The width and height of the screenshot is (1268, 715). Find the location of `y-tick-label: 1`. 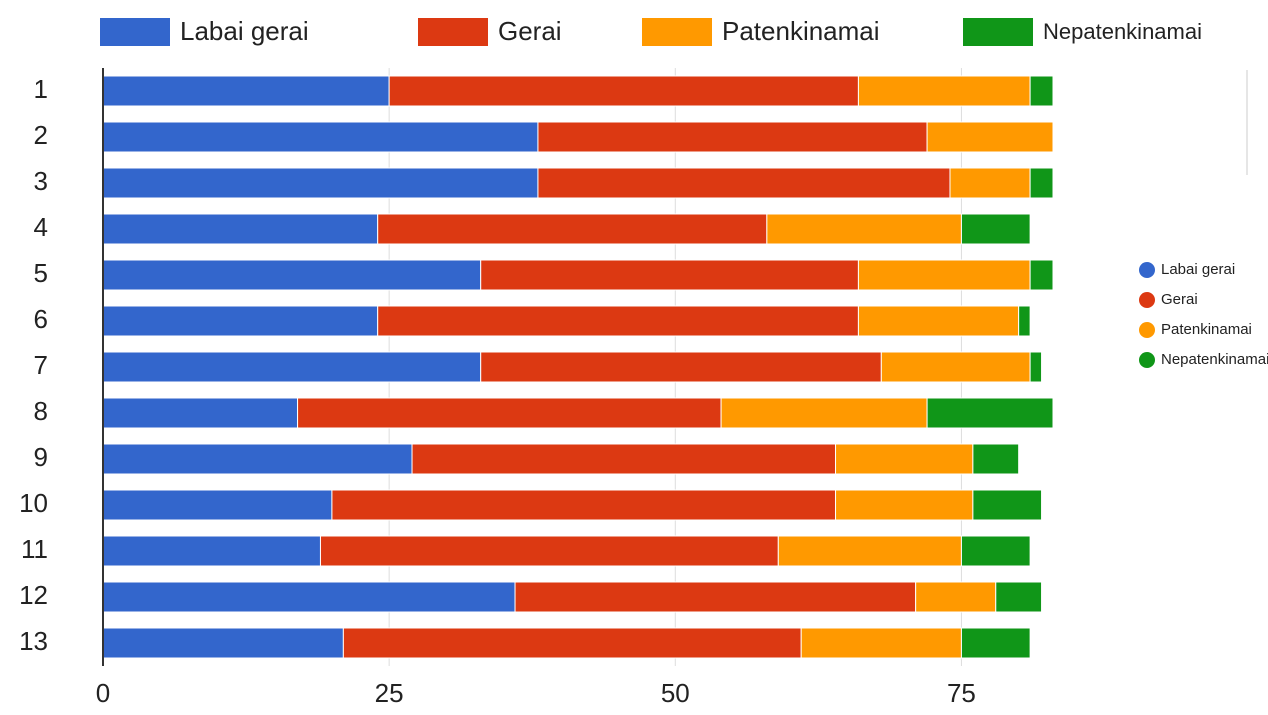

y-tick-label: 1 is located at coordinates (41, 89).